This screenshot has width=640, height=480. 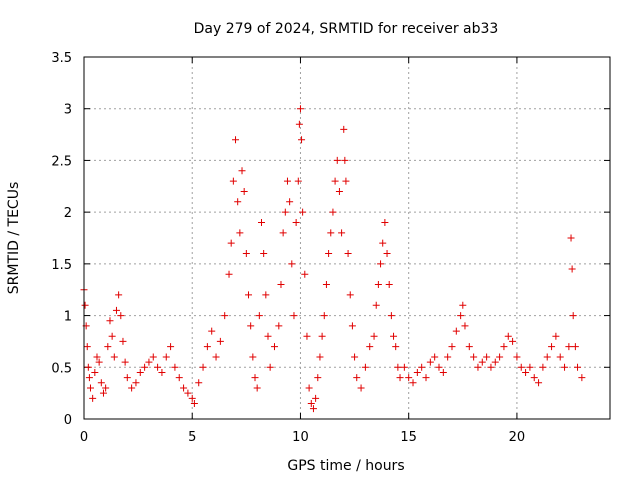 What do you see at coordinates (61, 265) in the screenshot?
I see `y-tick-label: 1.5` at bounding box center [61, 265].